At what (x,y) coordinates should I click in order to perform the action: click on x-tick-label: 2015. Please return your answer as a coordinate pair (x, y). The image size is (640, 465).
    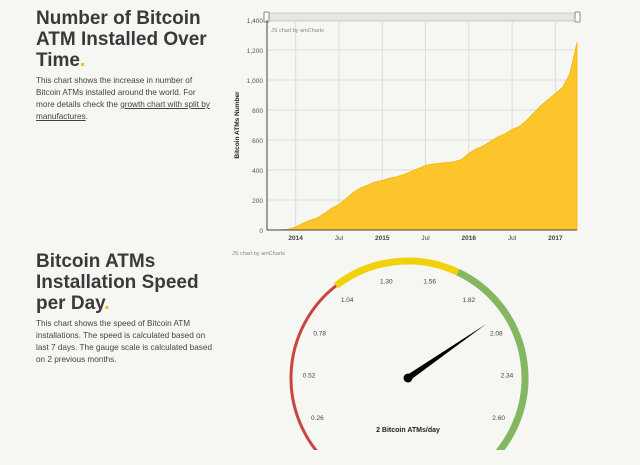
    Looking at the image, I should click on (382, 238).